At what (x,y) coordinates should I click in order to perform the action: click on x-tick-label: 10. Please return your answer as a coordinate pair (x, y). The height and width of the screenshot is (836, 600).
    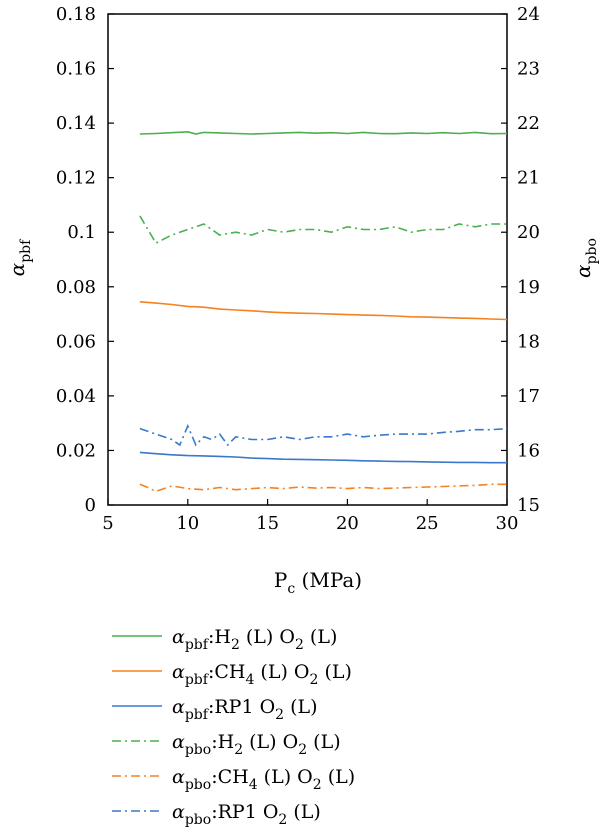
    Looking at the image, I should click on (187, 523).